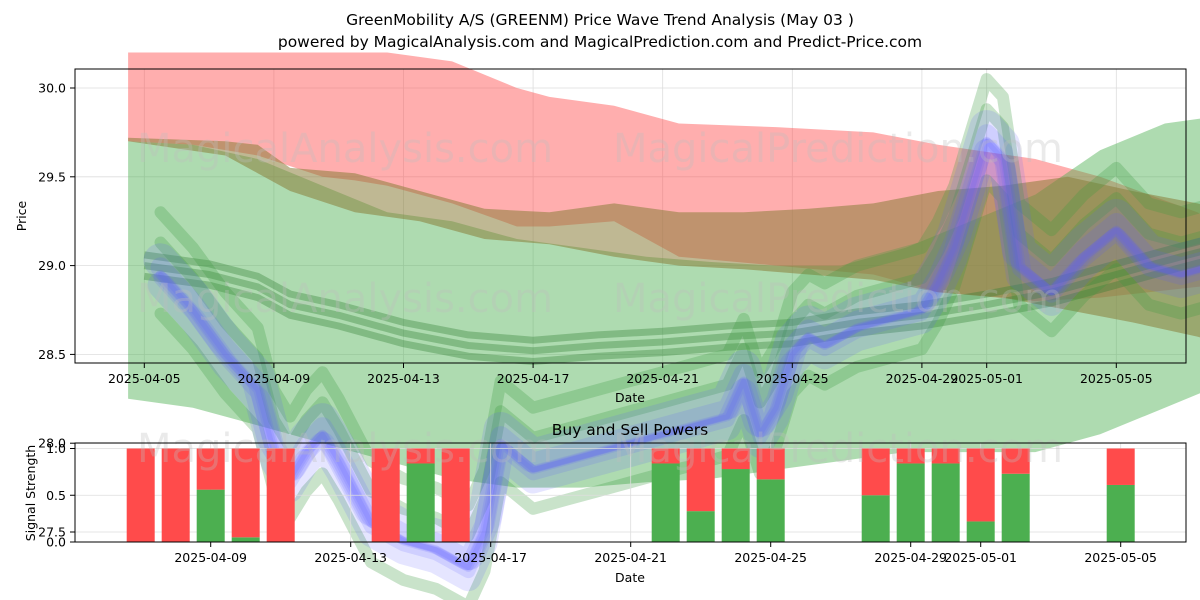 The height and width of the screenshot is (600, 1200). Describe the element at coordinates (144, 378) in the screenshot. I see `top-x-tick-label: 2025-04-05` at that location.